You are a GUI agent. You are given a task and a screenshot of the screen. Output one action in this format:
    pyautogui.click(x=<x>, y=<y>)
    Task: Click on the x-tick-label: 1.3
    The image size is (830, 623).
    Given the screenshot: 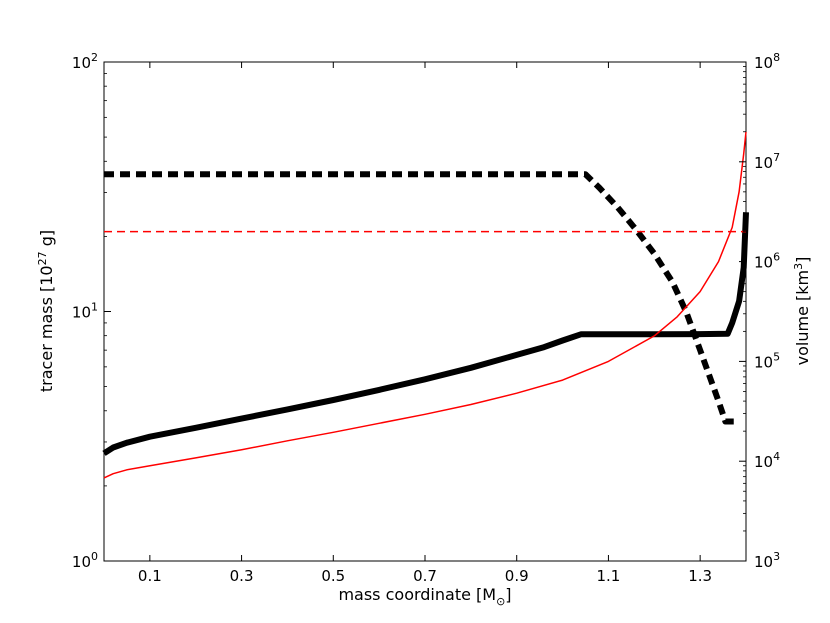 What is the action you would take?
    pyautogui.click(x=700, y=576)
    